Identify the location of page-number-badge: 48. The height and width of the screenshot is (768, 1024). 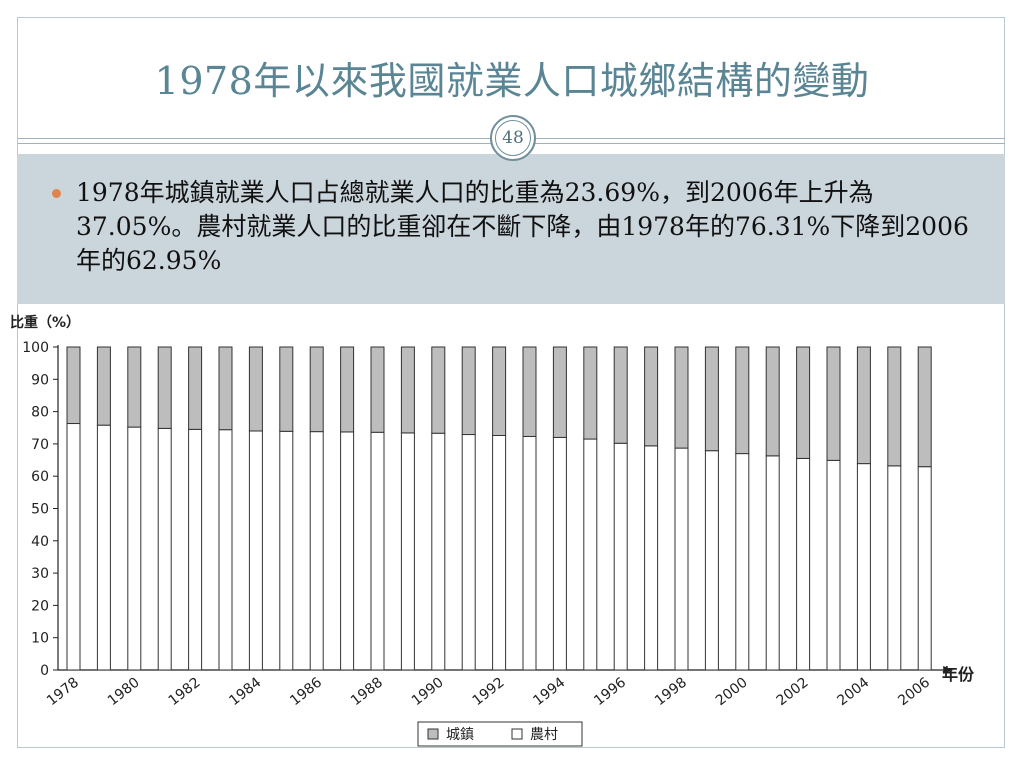
(513, 138).